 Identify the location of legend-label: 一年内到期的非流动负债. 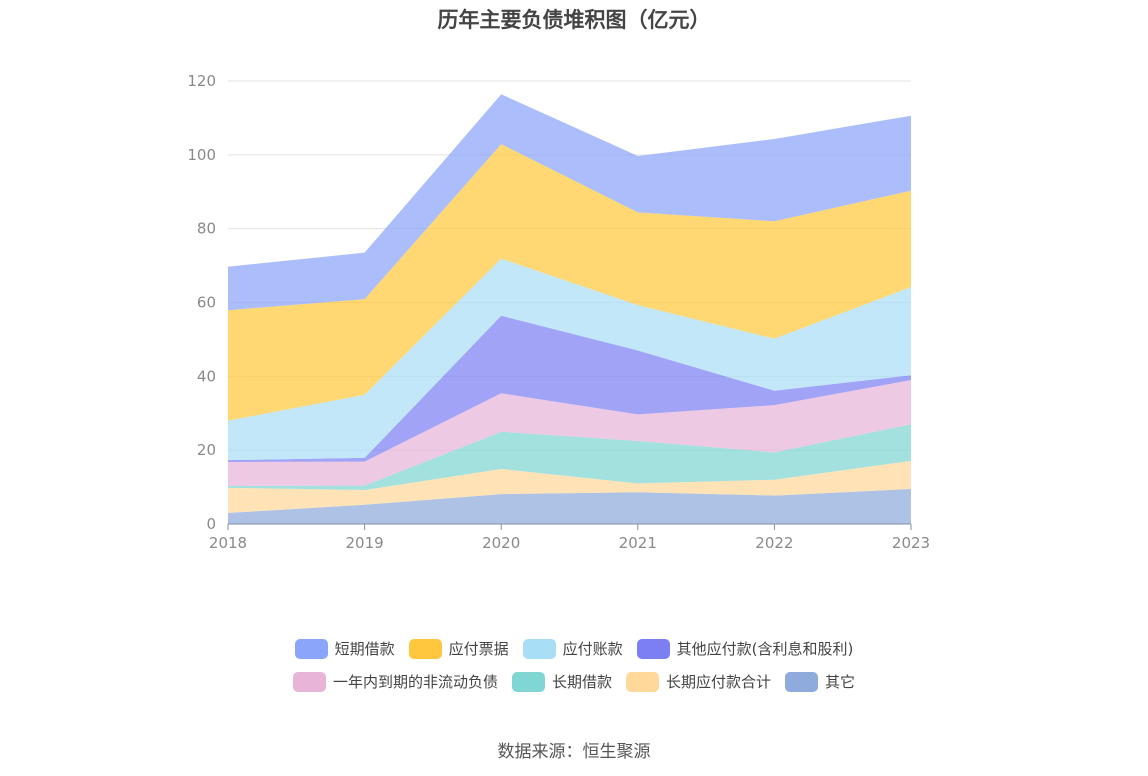
(415, 682).